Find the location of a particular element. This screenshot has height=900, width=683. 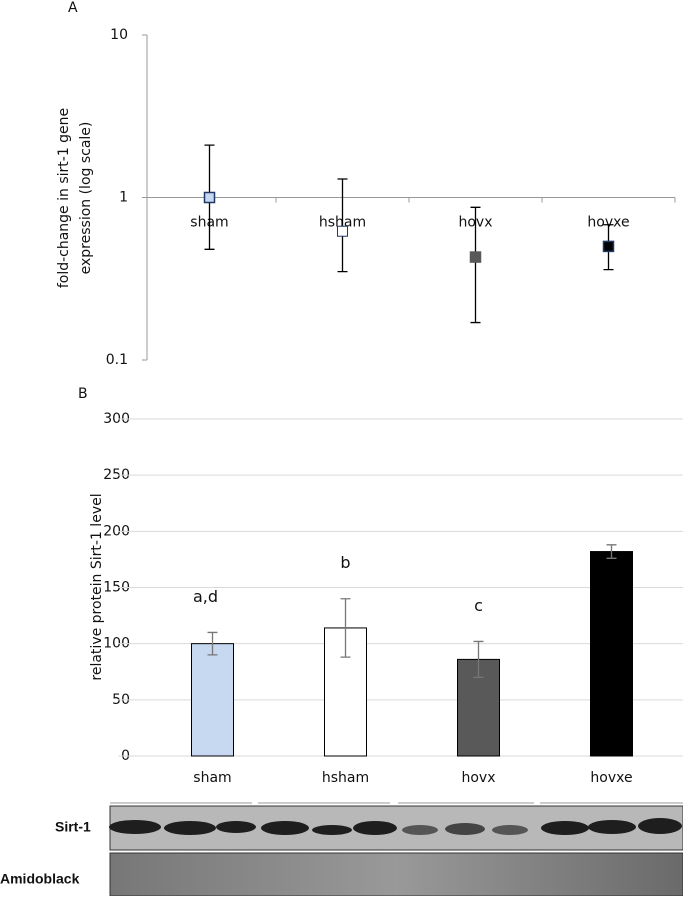

y-tick-label: 200 is located at coordinates (116, 531).